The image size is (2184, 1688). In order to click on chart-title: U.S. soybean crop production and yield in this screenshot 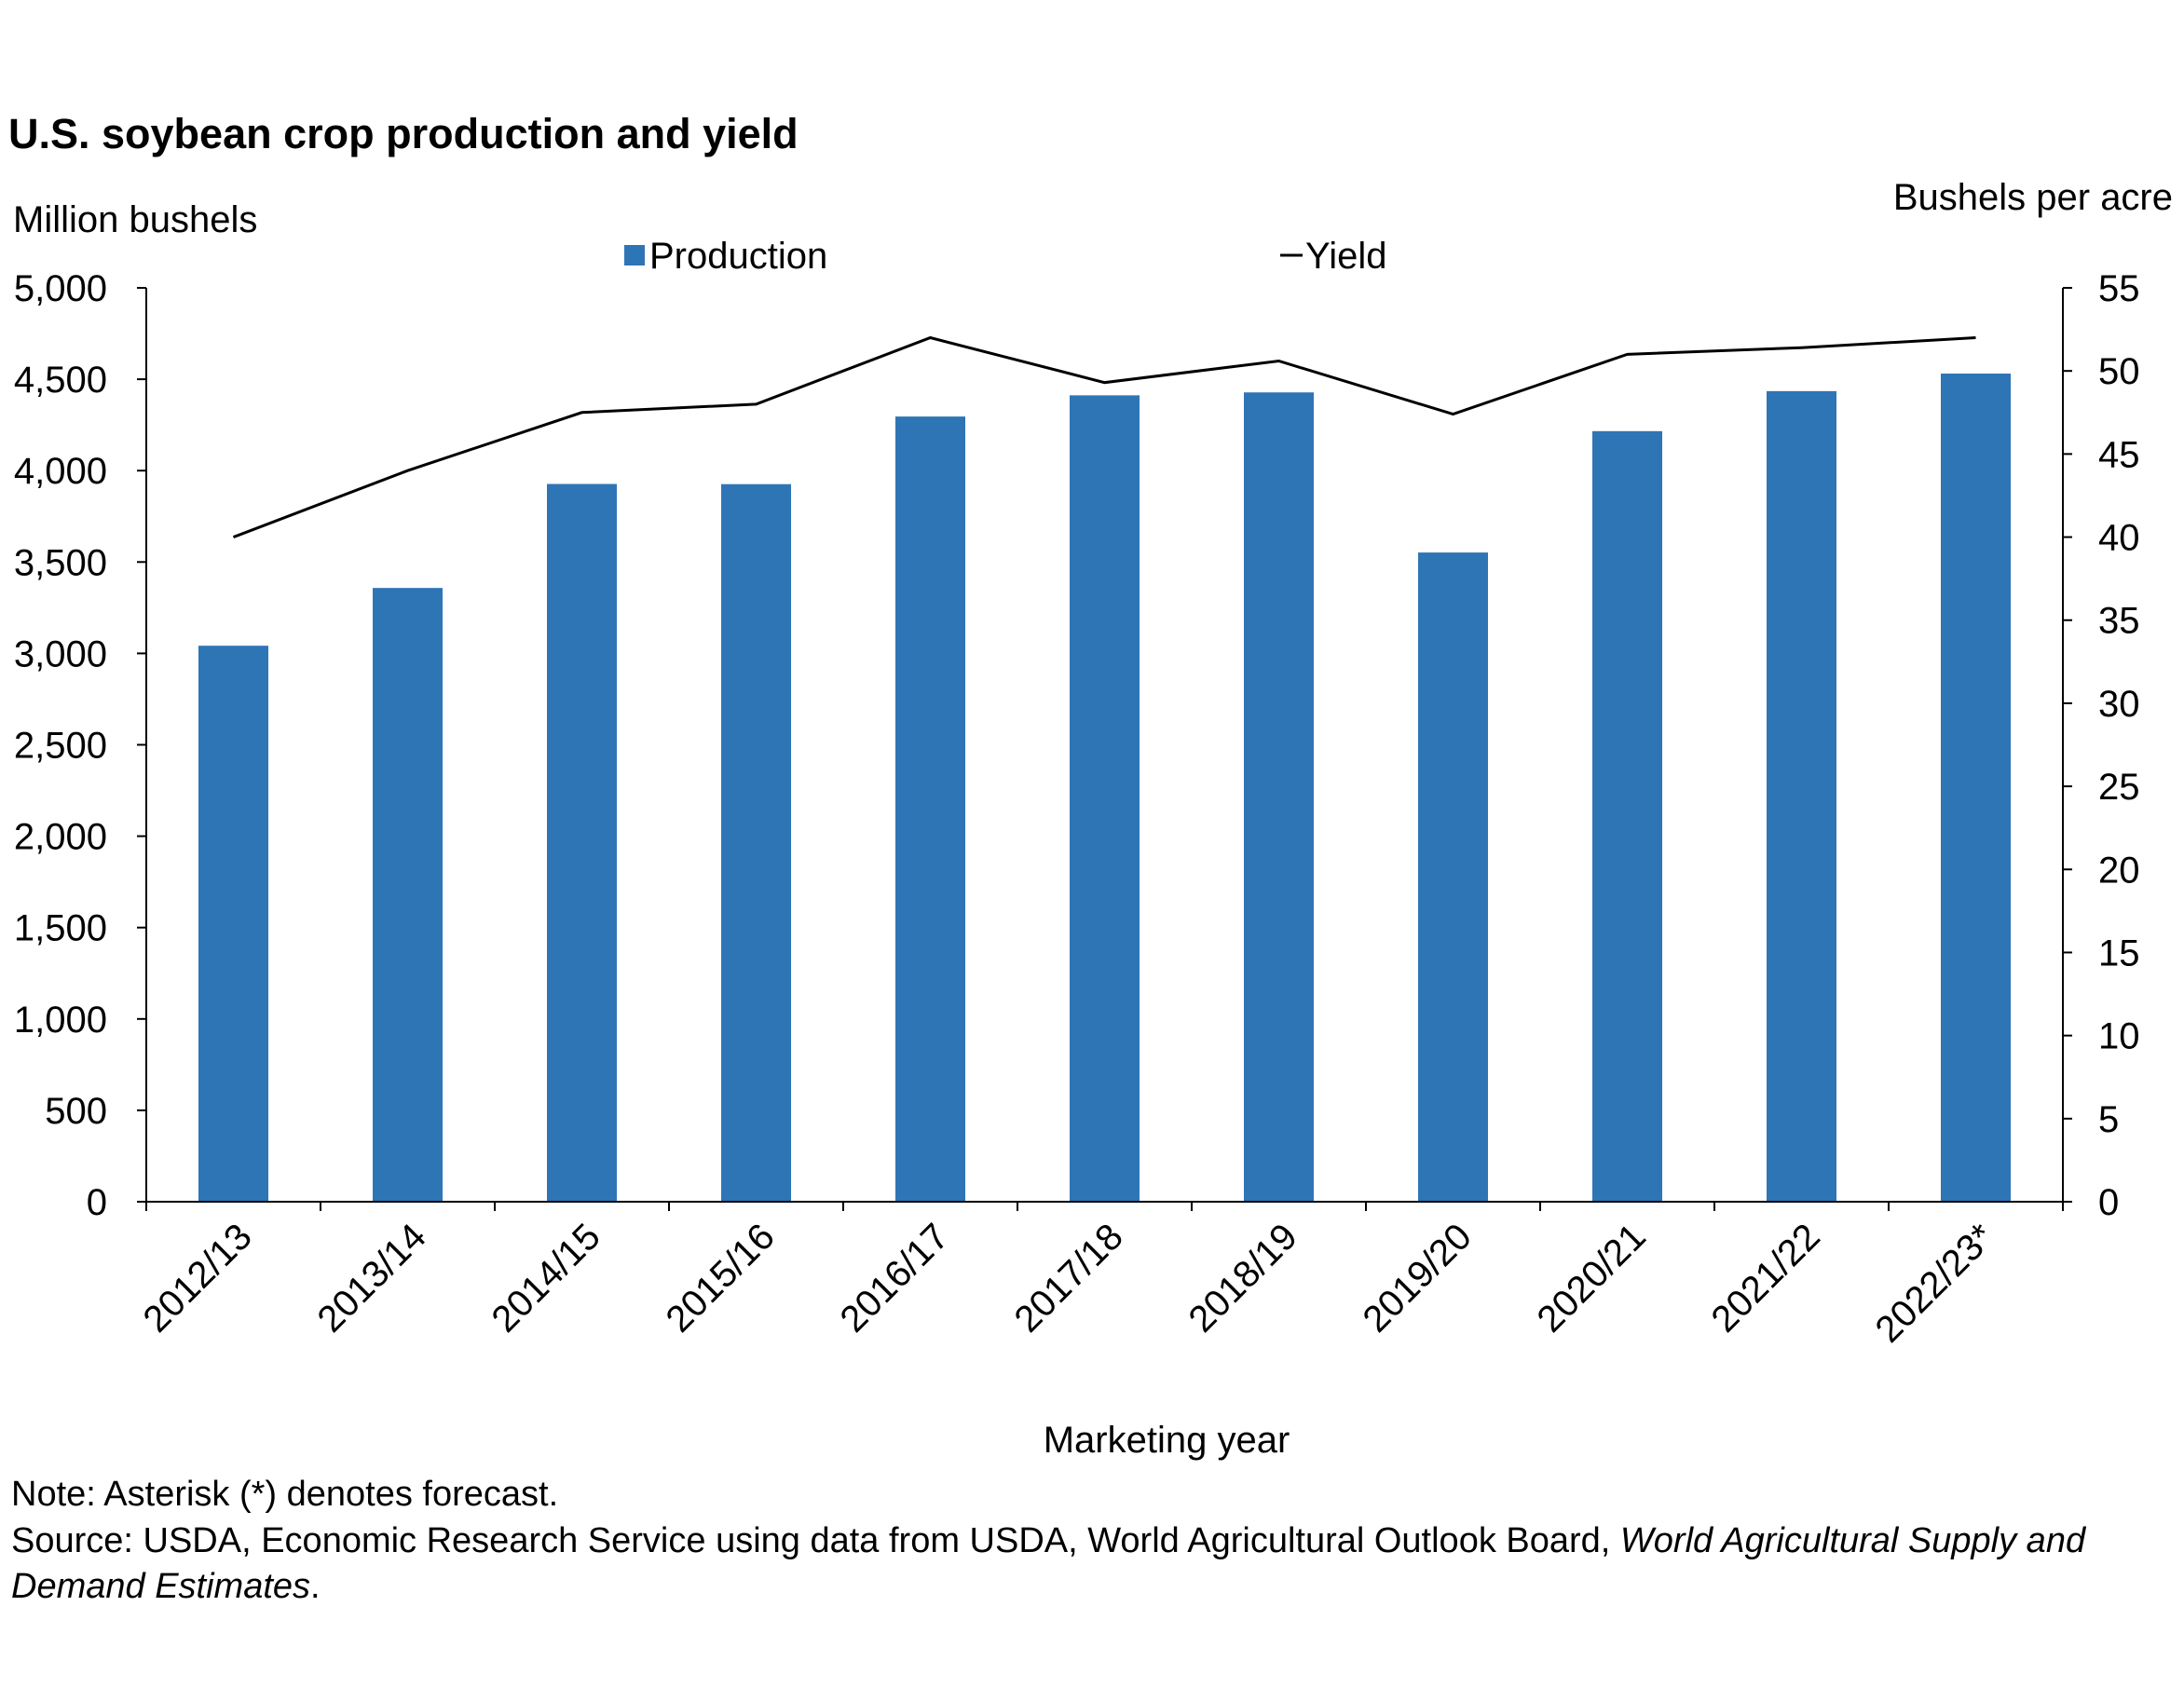, I will do `click(403, 133)`.